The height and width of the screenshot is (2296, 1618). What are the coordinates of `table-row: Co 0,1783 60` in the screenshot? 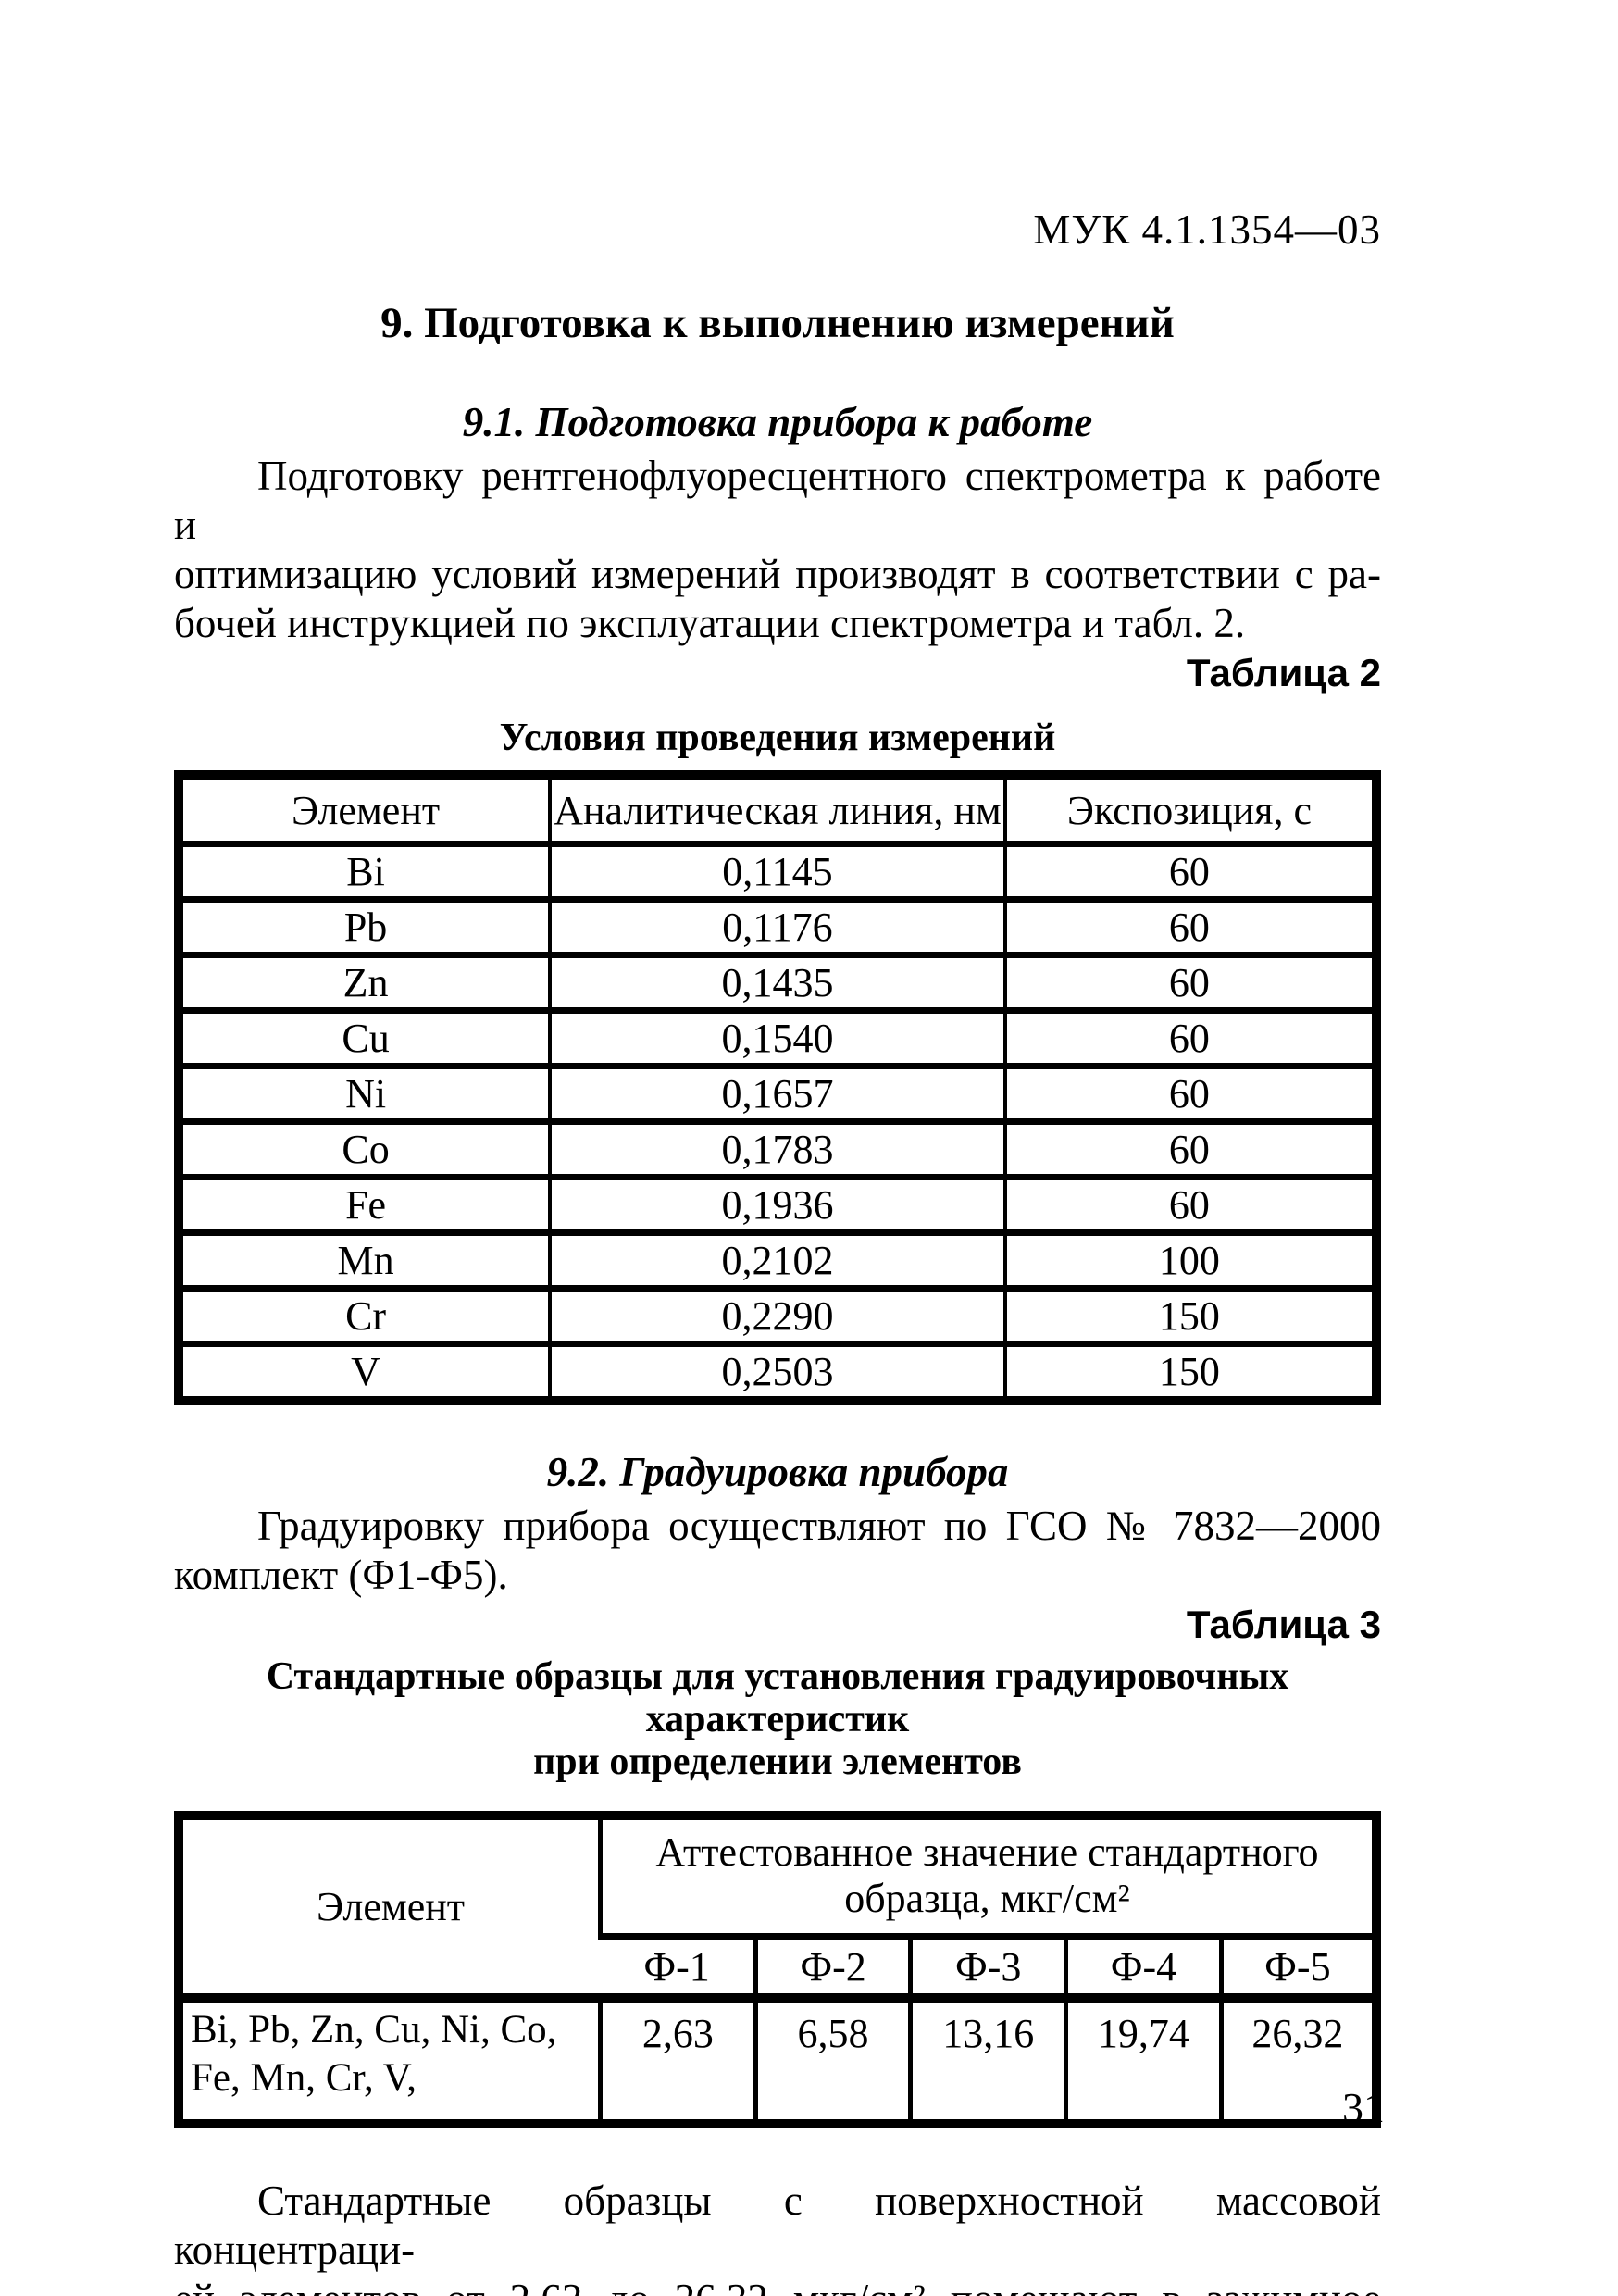 It's located at (777, 1148).